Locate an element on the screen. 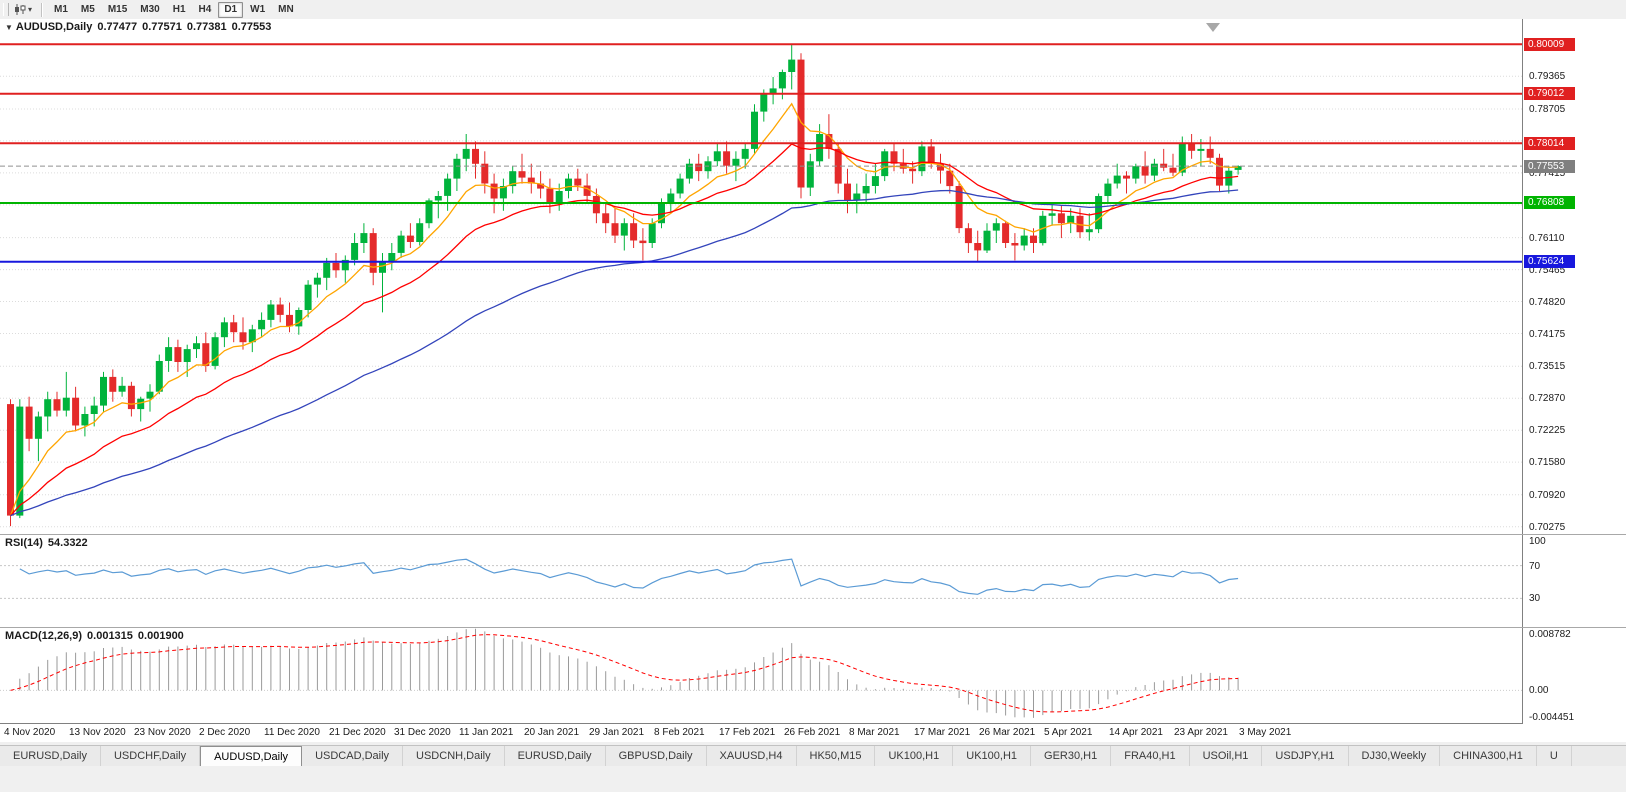  ohlc-high: 0.77571 is located at coordinates (162, 27).